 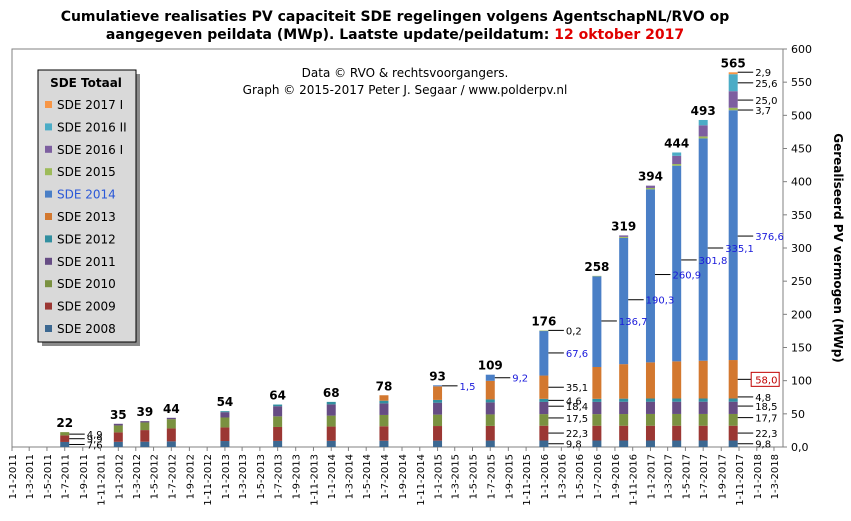 I want to click on bar-segment-4-sde-2009, so click(x=225, y=434).